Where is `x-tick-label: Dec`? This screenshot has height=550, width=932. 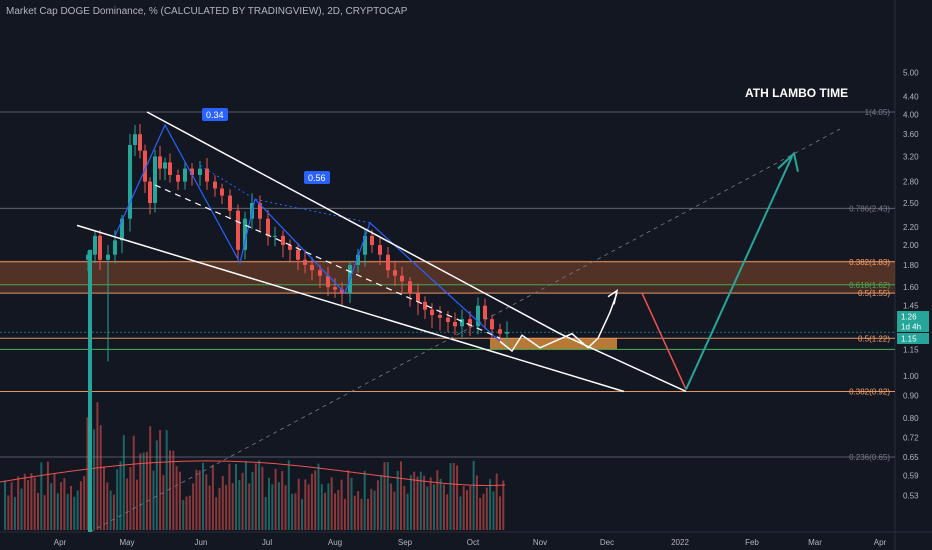
x-tick-label: Dec is located at coordinates (607, 542).